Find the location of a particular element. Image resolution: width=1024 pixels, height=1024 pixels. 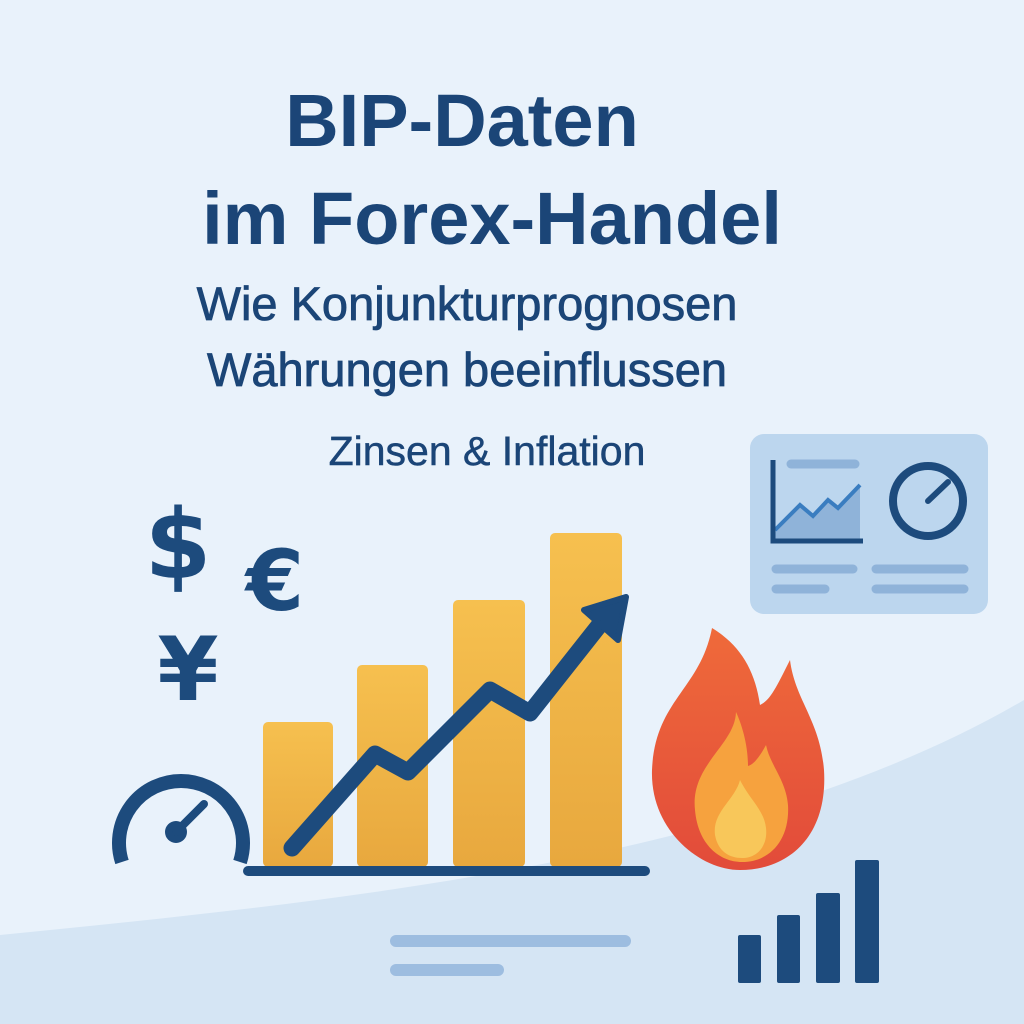

title-line-1: BIP-Daten is located at coordinates (462, 120).